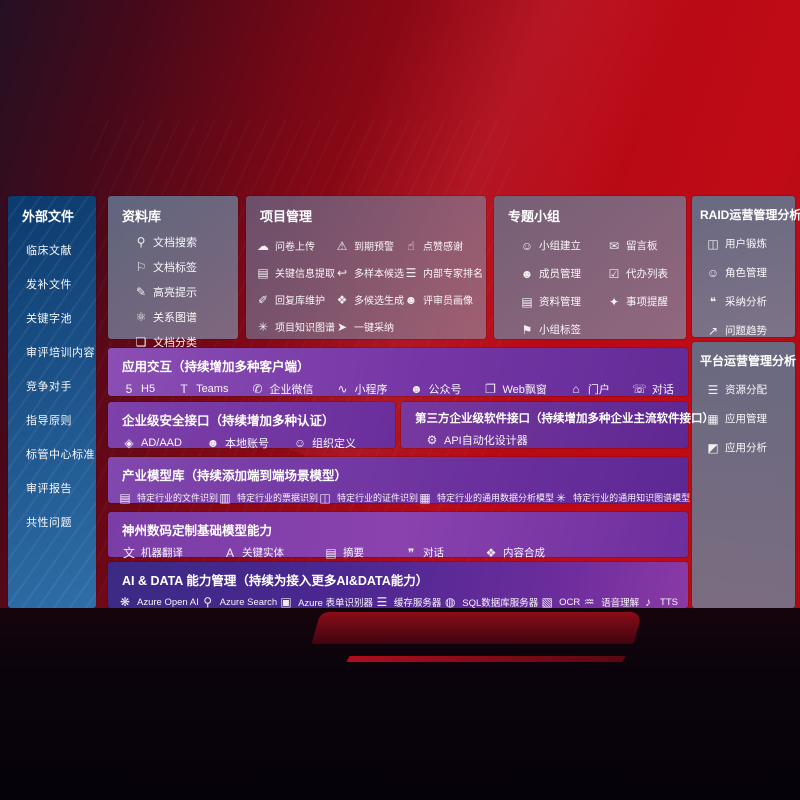 This screenshot has width=800, height=800. What do you see at coordinates (60, 353) in the screenshot?
I see `sidebar-item: 审评培训内容` at bounding box center [60, 353].